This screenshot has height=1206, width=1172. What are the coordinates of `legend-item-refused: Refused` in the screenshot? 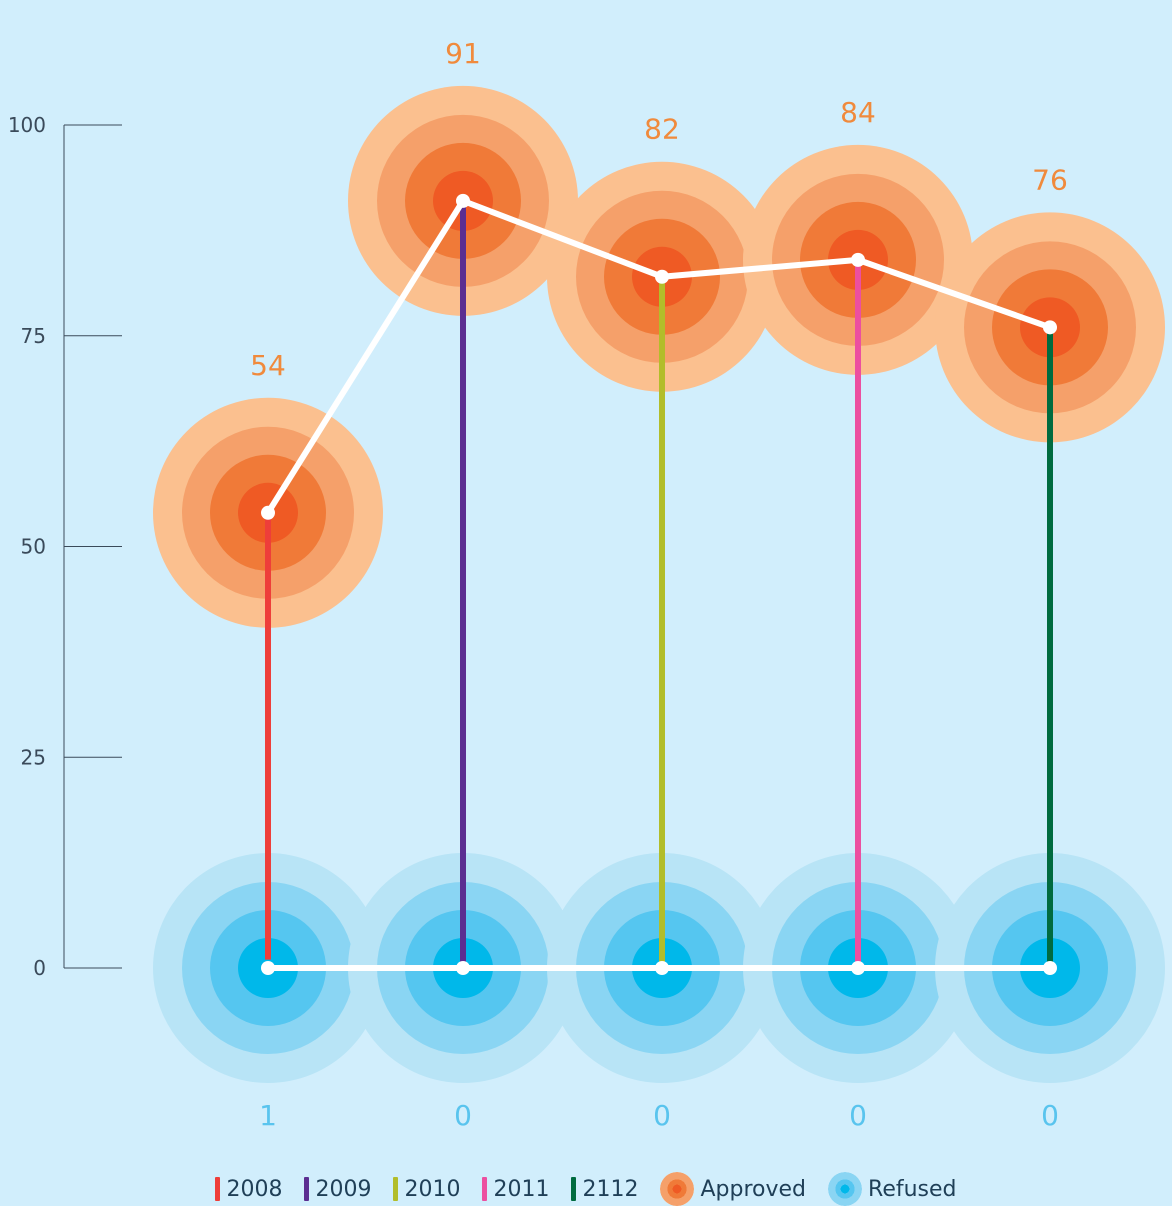 It's located at (892, 1189).